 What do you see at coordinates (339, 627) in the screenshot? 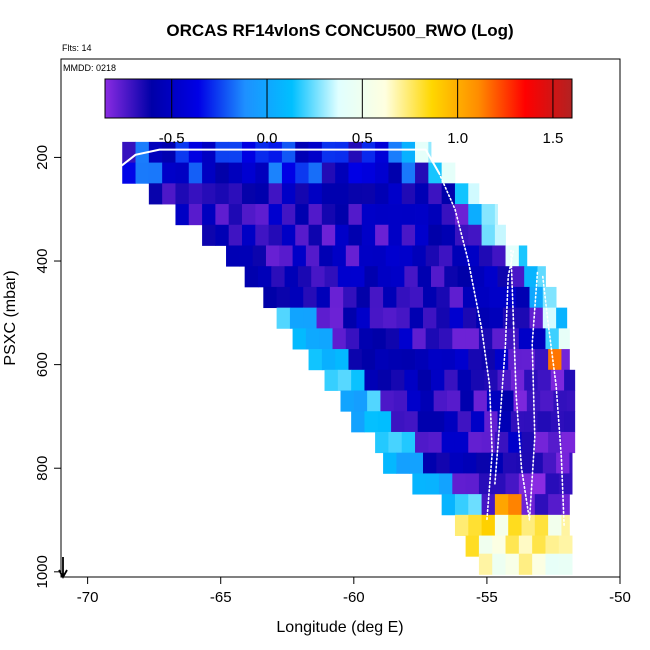
I see `x-axis-label: Longitude (deg E)` at bounding box center [339, 627].